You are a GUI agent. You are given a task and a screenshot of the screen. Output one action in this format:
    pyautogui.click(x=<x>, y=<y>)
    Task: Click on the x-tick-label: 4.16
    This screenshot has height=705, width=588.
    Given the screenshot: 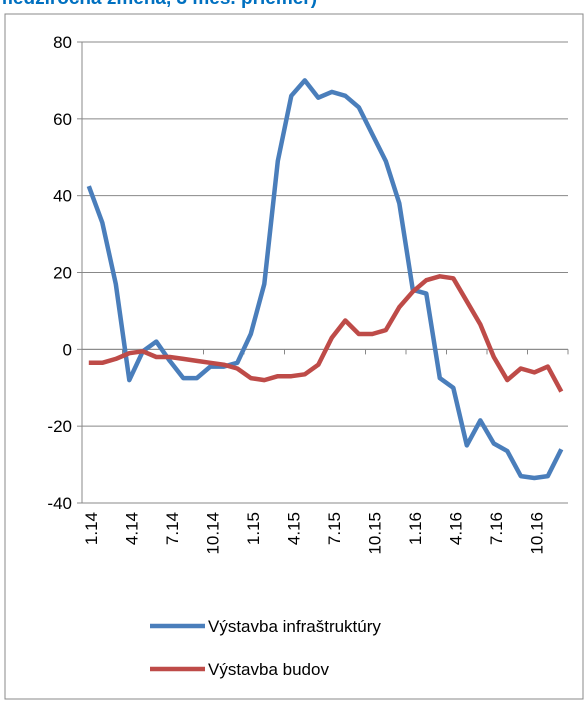 What is the action you would take?
    pyautogui.click(x=455, y=528)
    